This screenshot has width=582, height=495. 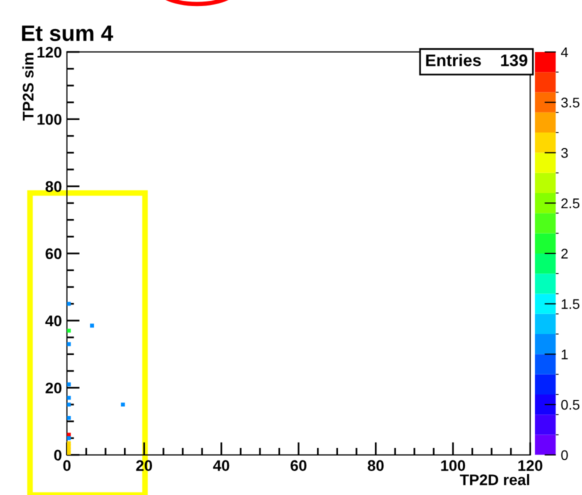 I want to click on color-bar-label: 3, so click(x=564, y=153).